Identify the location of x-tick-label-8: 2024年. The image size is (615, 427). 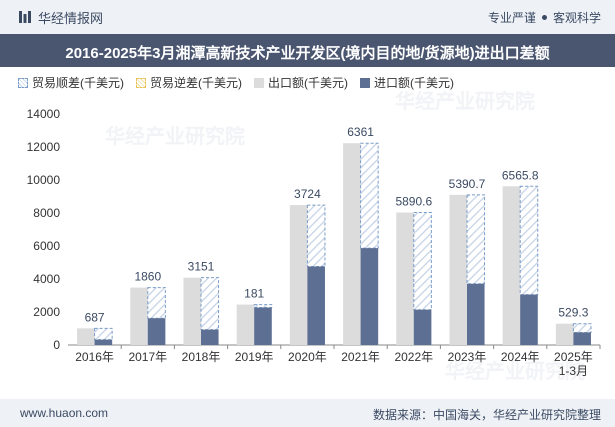
(520, 357).